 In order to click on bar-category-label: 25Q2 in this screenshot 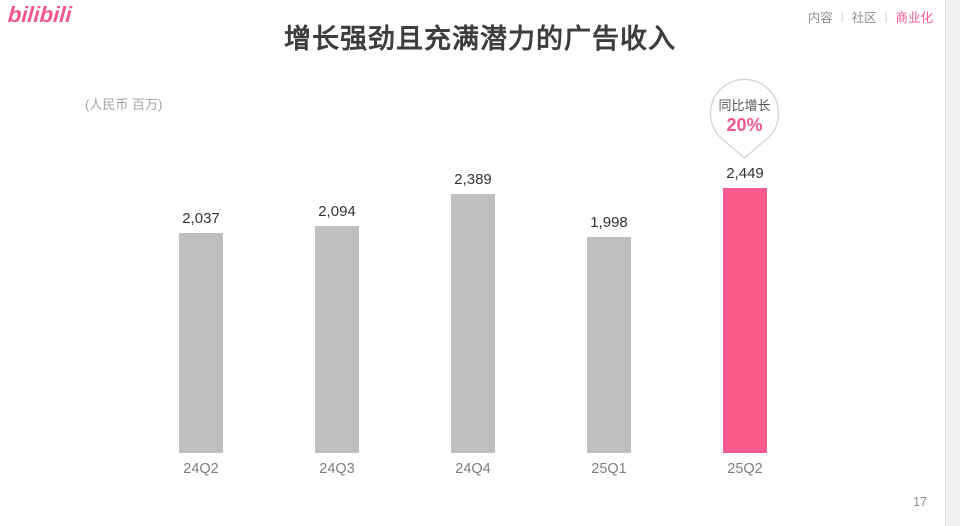, I will do `click(745, 469)`.